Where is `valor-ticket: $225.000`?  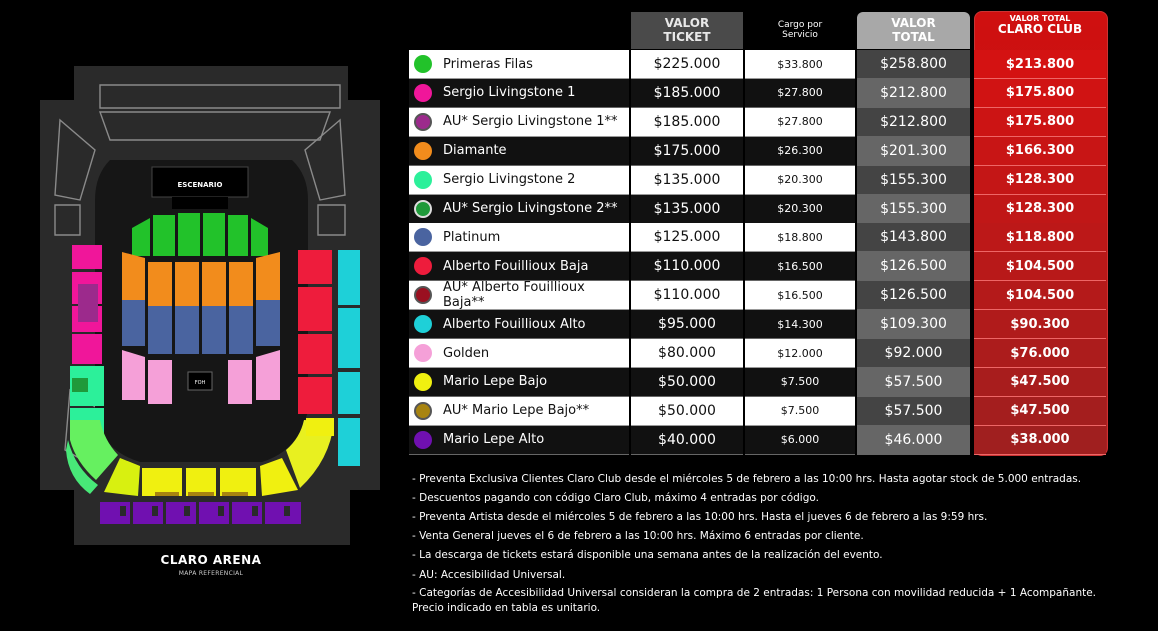 valor-ticket: $225.000 is located at coordinates (687, 64).